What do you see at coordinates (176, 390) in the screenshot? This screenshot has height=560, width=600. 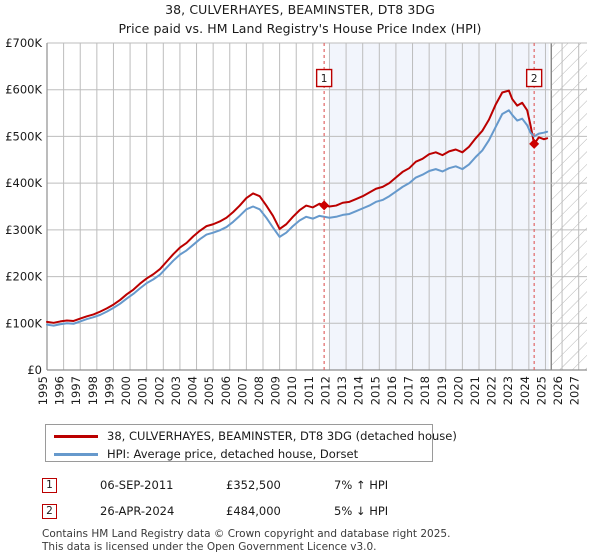 I see `svg-text: 2003` at bounding box center [176, 390].